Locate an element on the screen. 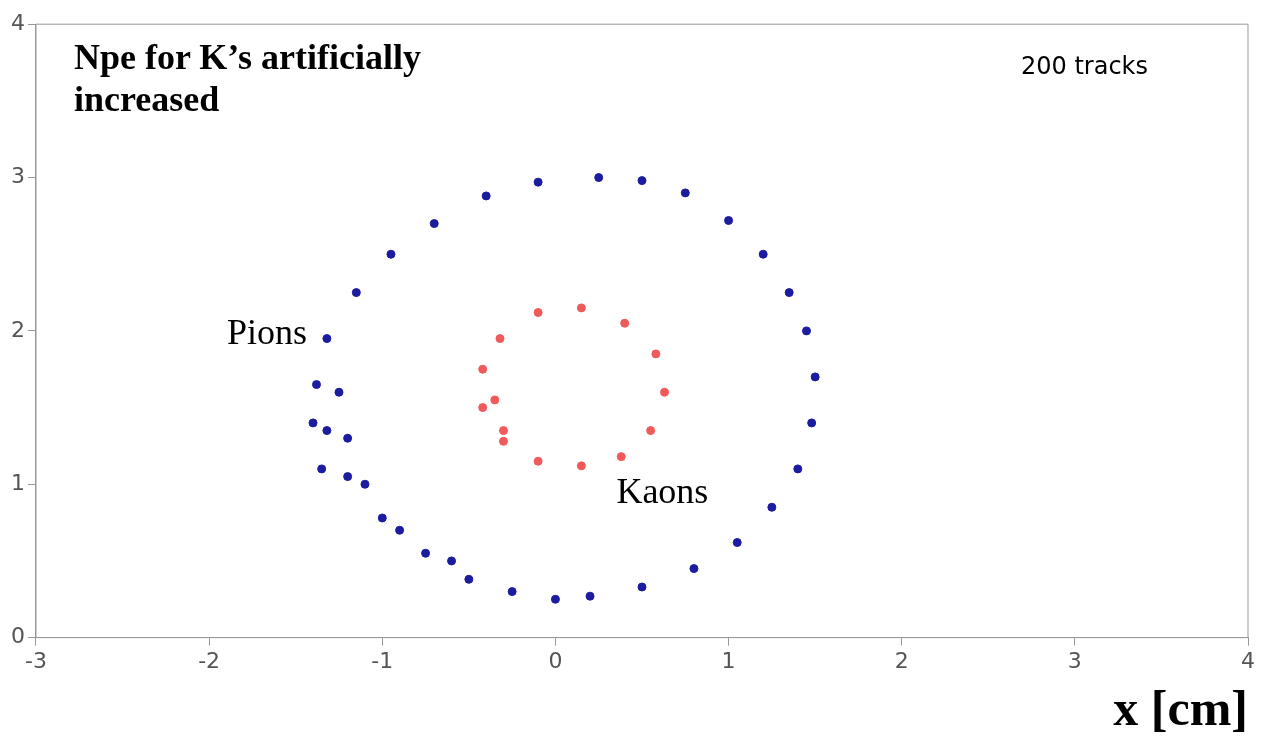  x-tick-label: 4 is located at coordinates (1248, 660).